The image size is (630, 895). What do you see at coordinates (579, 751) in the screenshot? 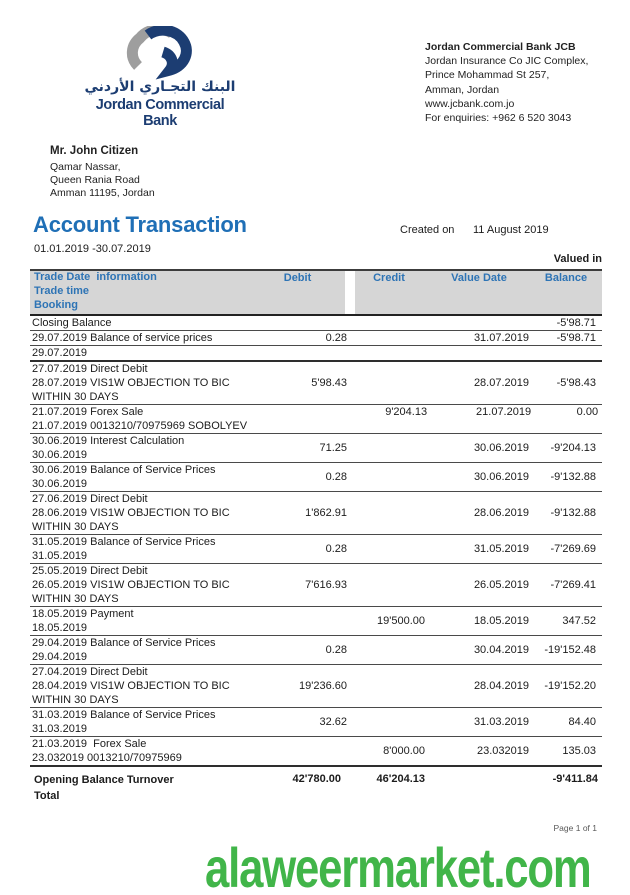
I see `transaction-balance: 135.03` at bounding box center [579, 751].